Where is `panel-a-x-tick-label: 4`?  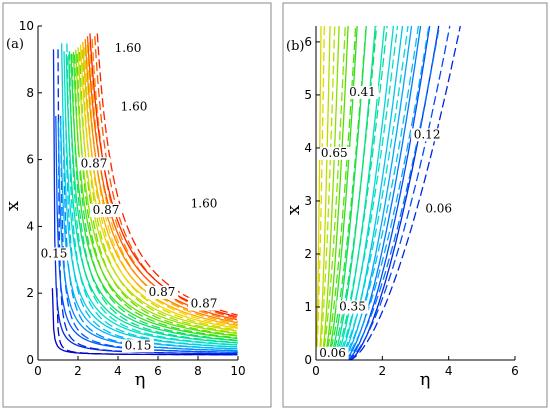 panel-a-x-tick-label: 4 is located at coordinates (118, 371).